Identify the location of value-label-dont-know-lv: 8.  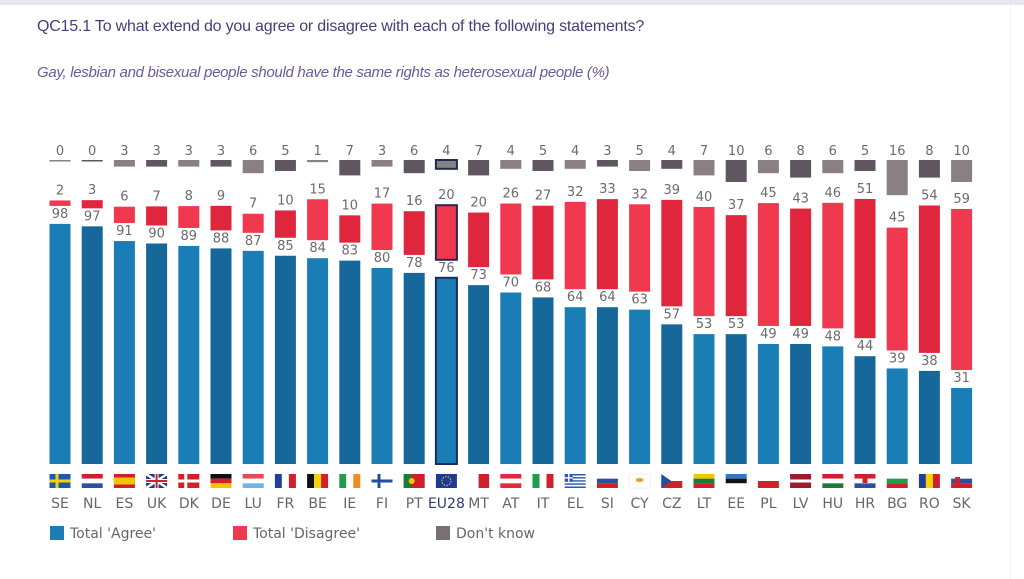
(800, 151).